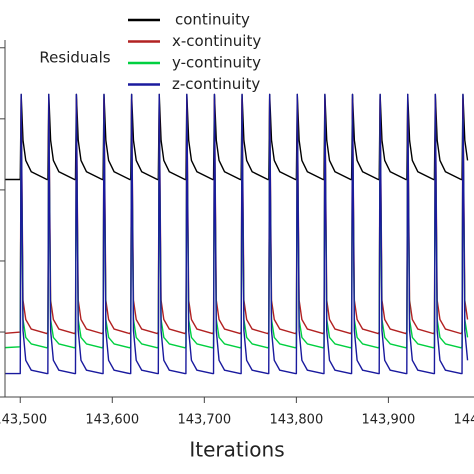  Describe the element at coordinates (216, 41) in the screenshot. I see `legend-label: x-continuity` at that location.